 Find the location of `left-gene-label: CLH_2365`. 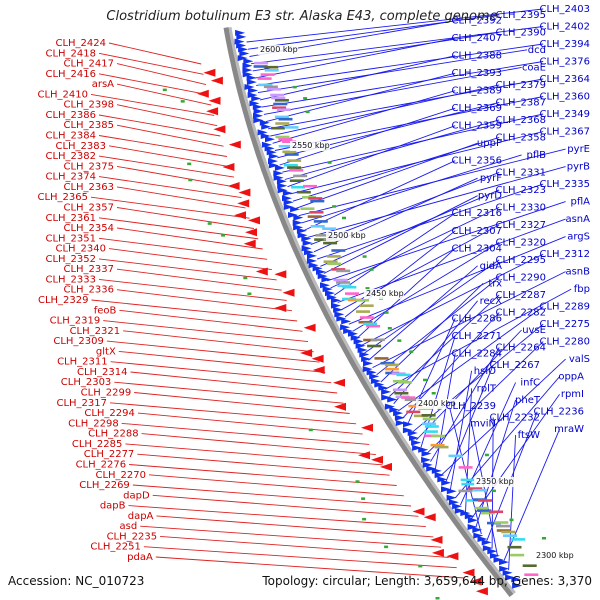

left-gene-label: CLH_2365 is located at coordinates (62, 197).